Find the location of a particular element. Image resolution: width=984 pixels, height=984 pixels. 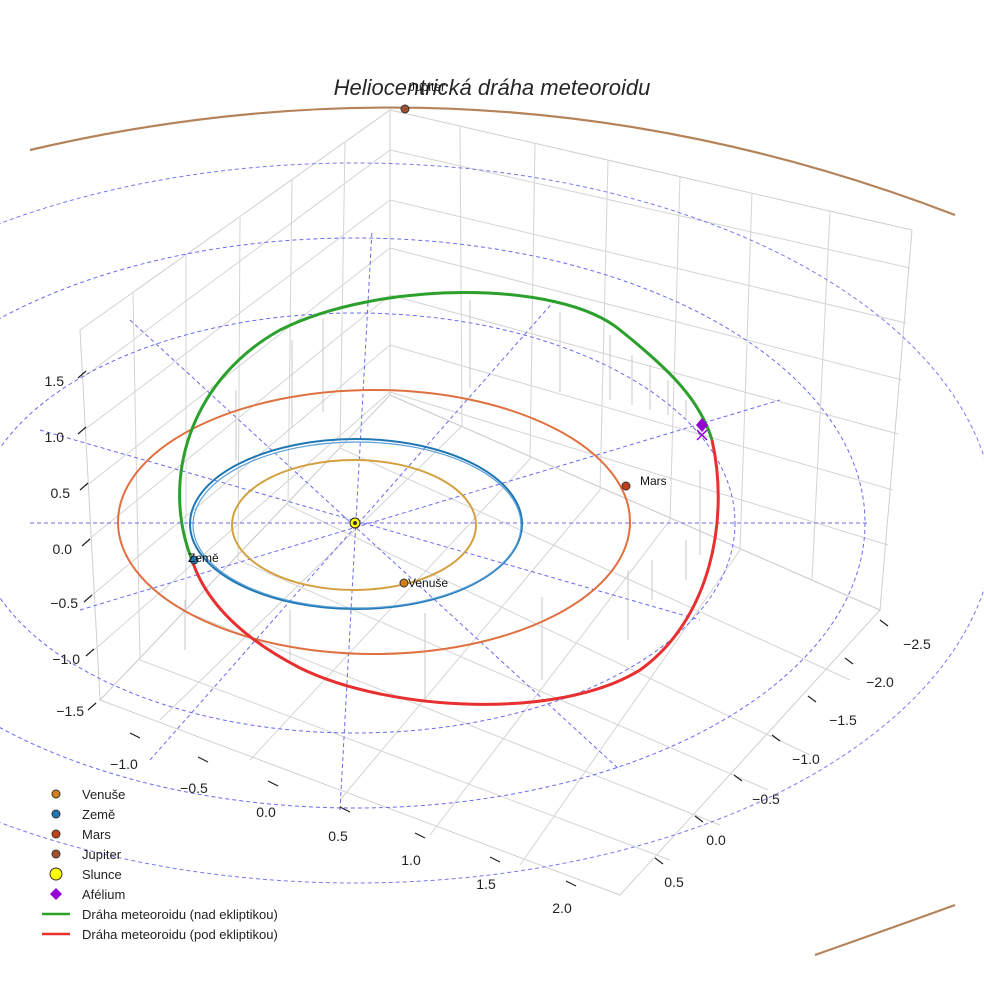

aphelion-marker is located at coordinates (702, 425).